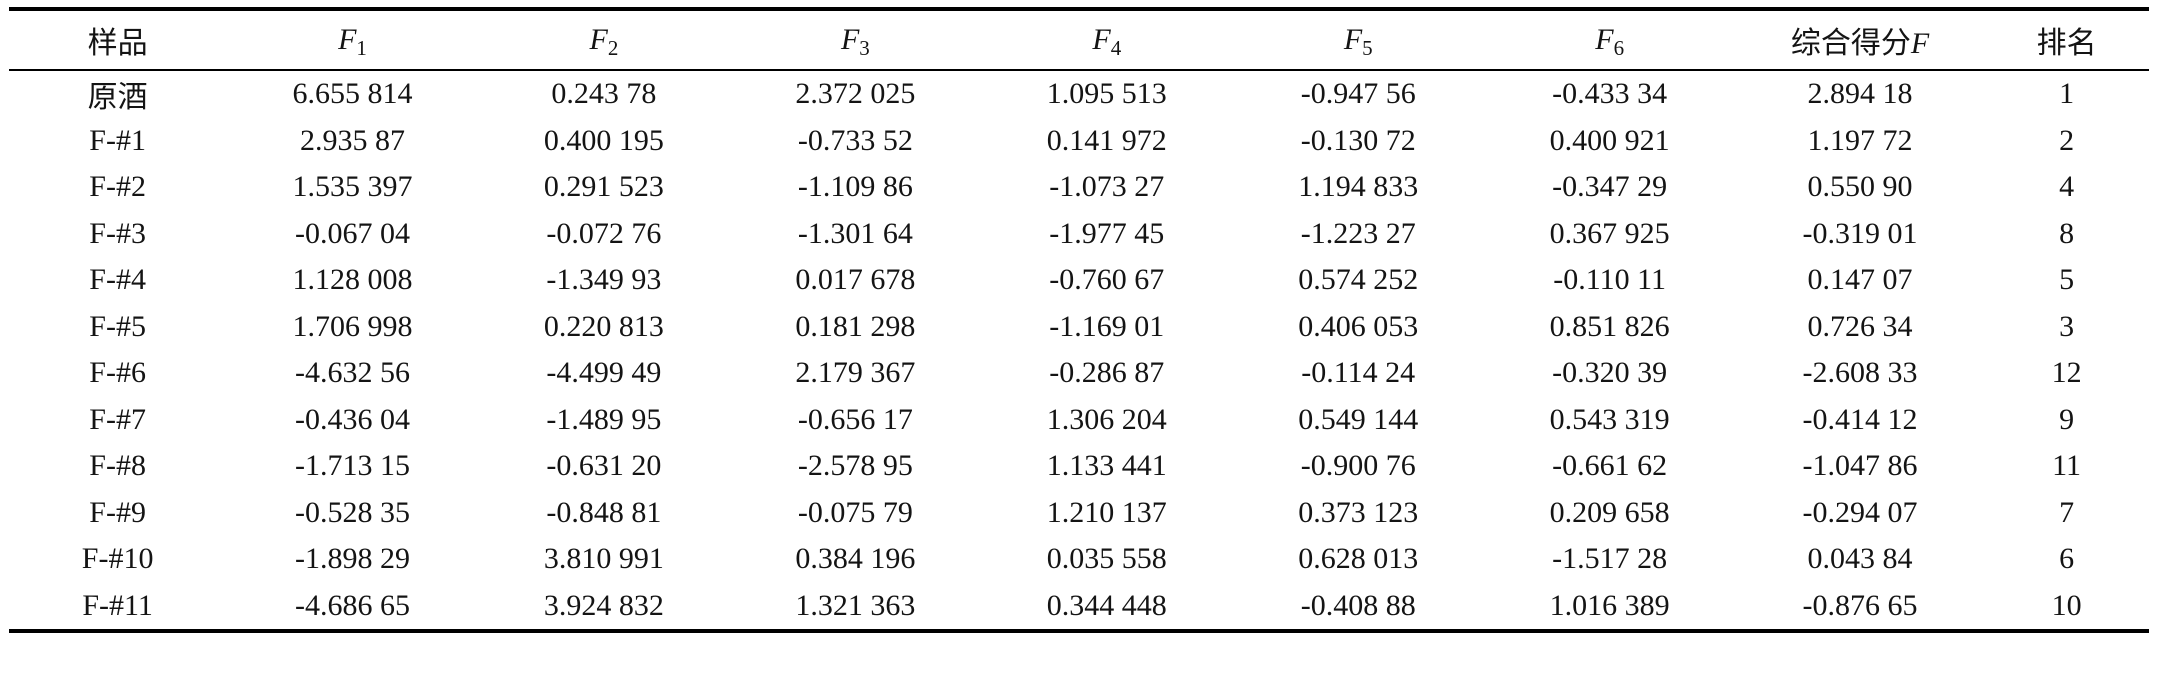  What do you see at coordinates (117, 280) in the screenshot?
I see `sample-cell: F-#4` at bounding box center [117, 280].